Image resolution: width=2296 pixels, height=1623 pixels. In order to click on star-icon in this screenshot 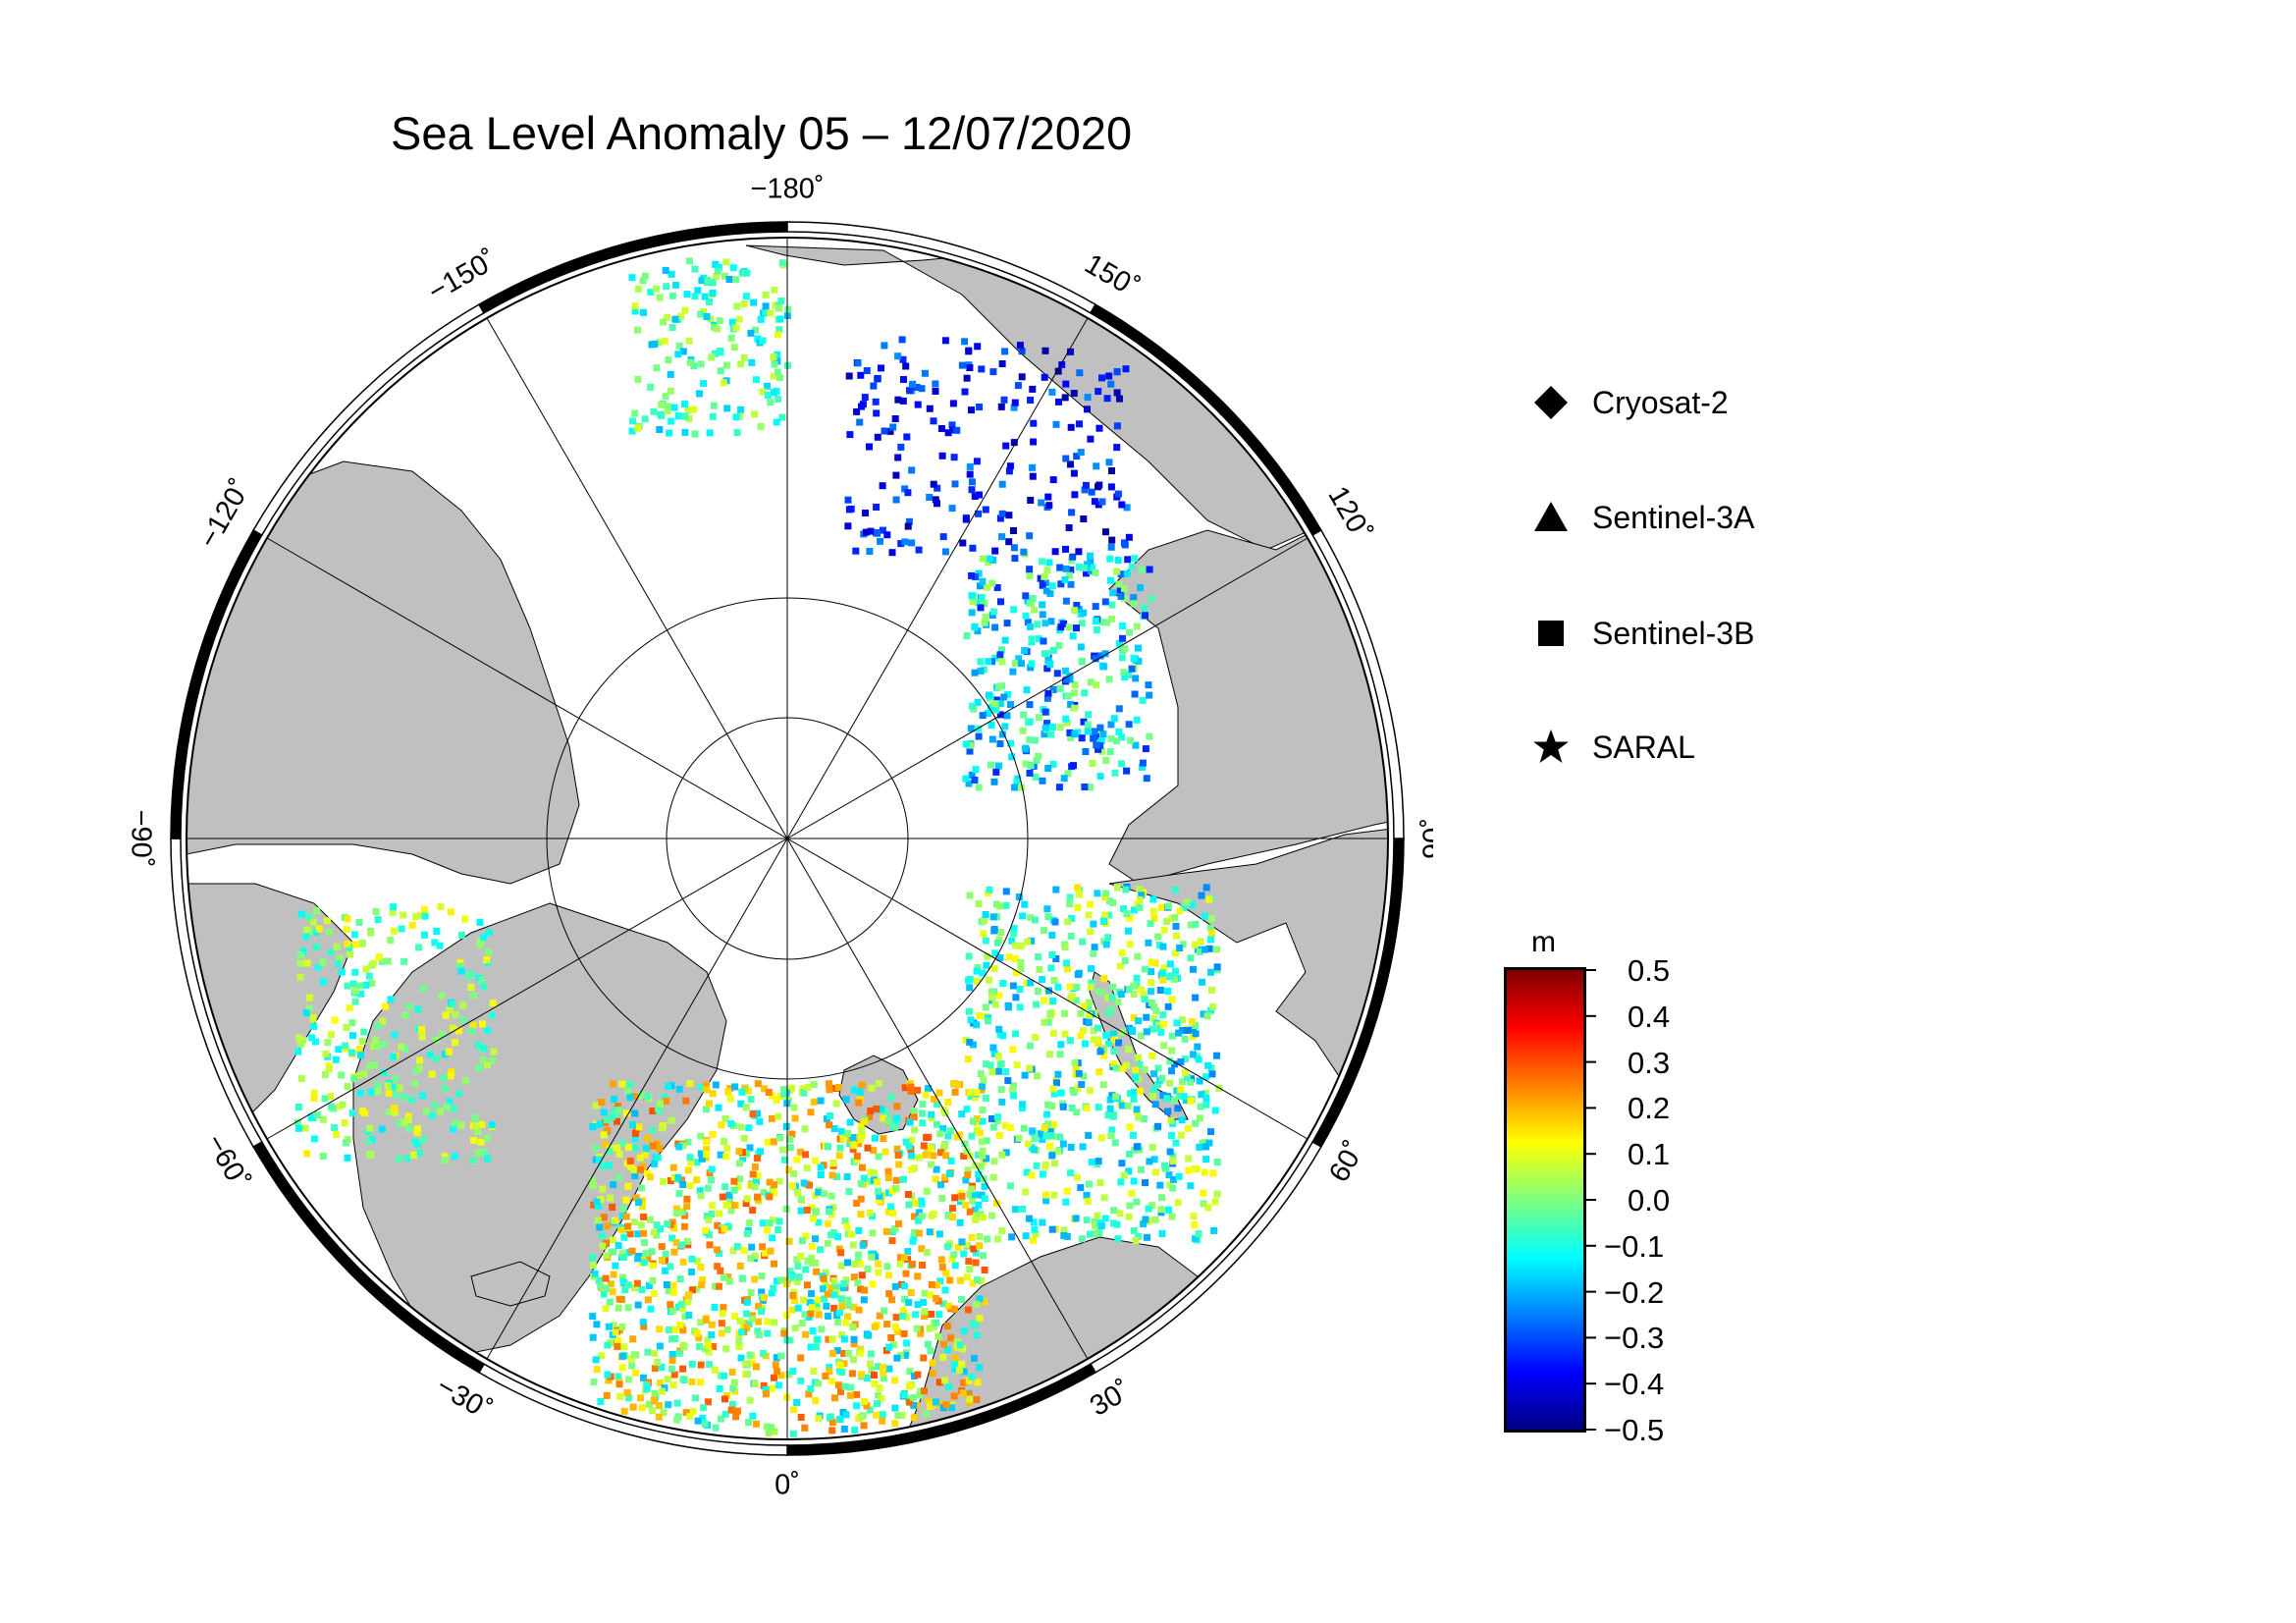, I will do `click(1551, 746)`.